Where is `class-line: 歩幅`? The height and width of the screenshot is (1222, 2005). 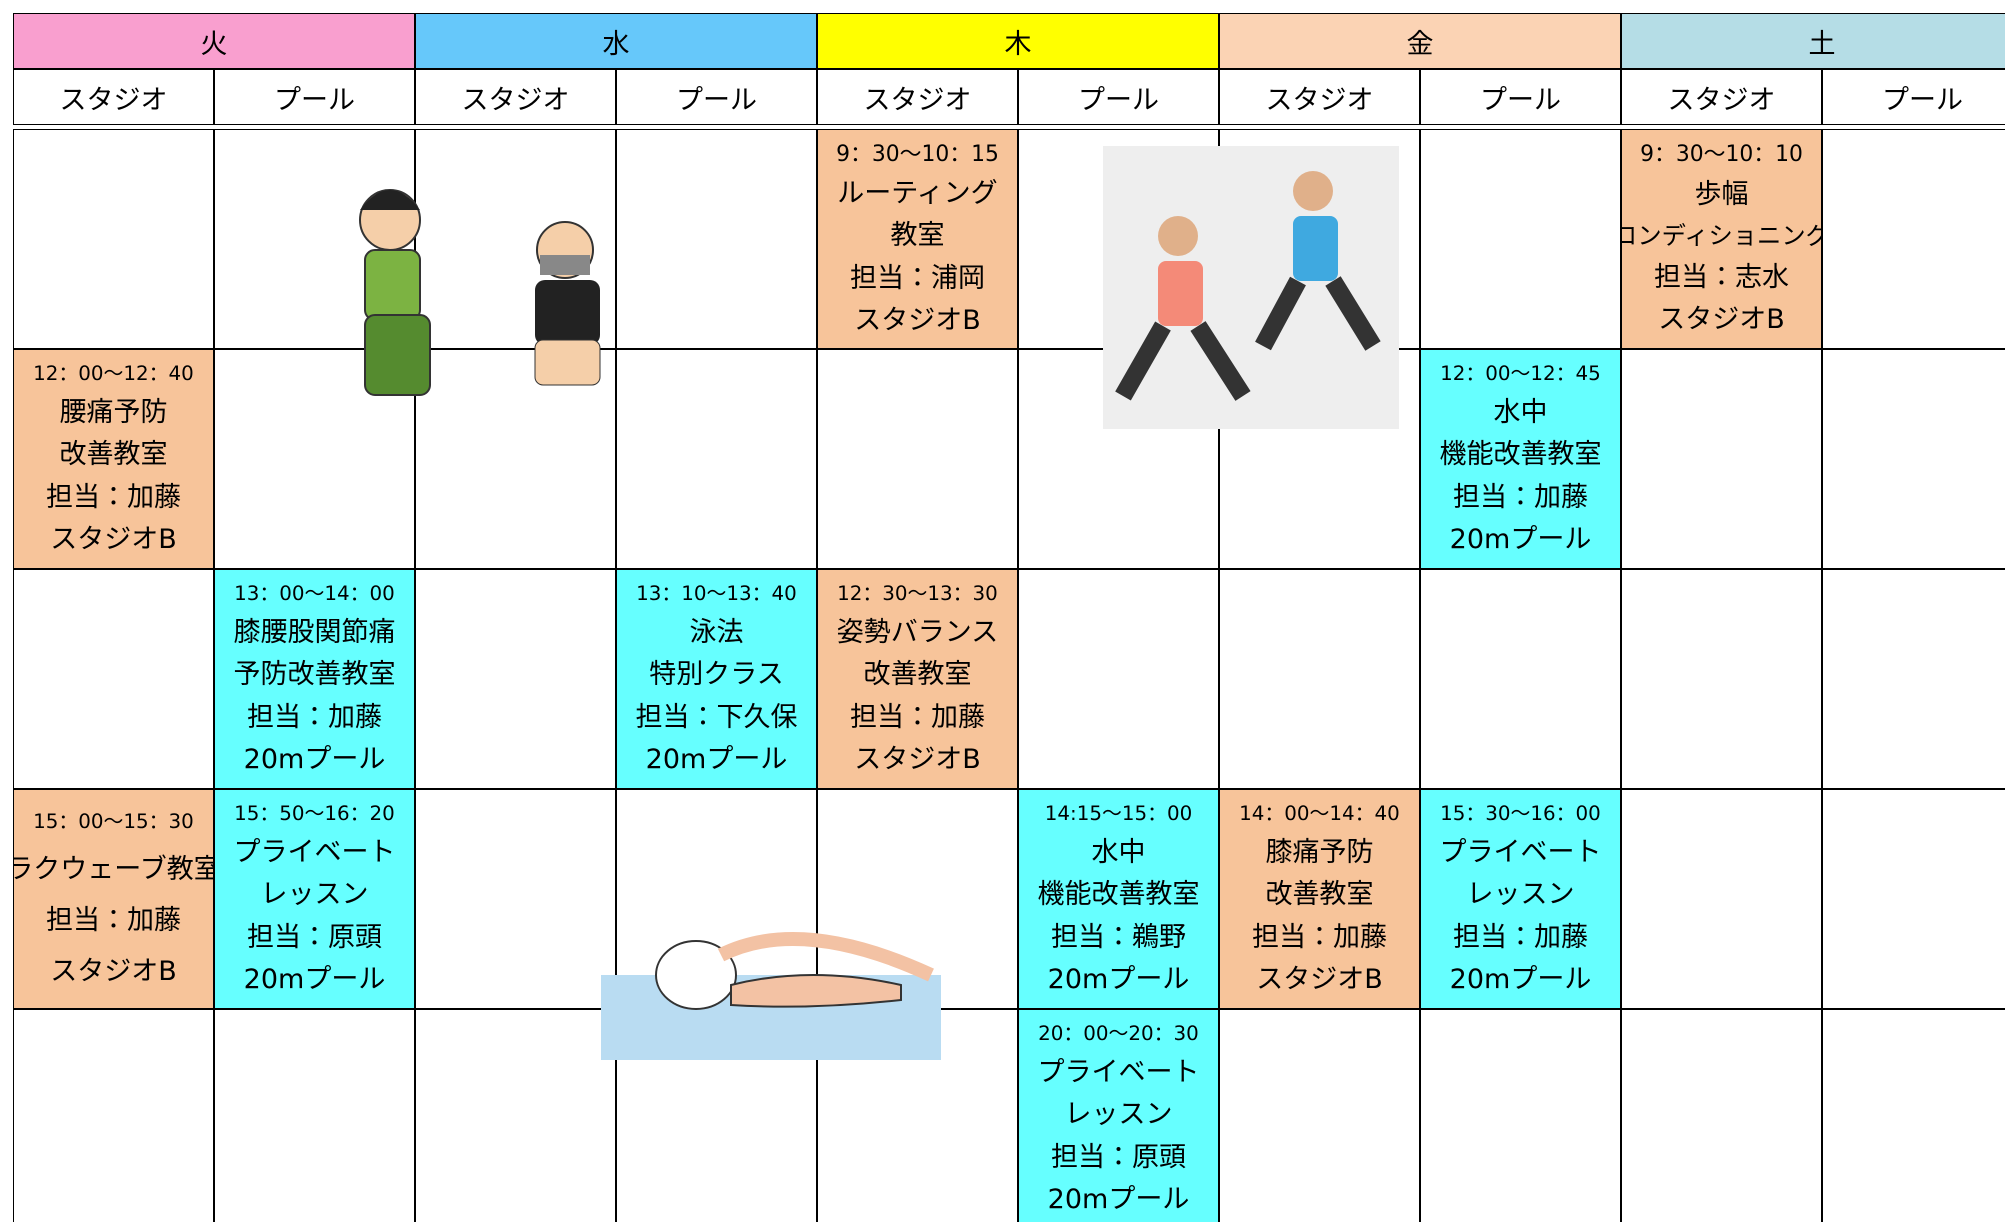
class-line: 歩幅 is located at coordinates (1721, 195).